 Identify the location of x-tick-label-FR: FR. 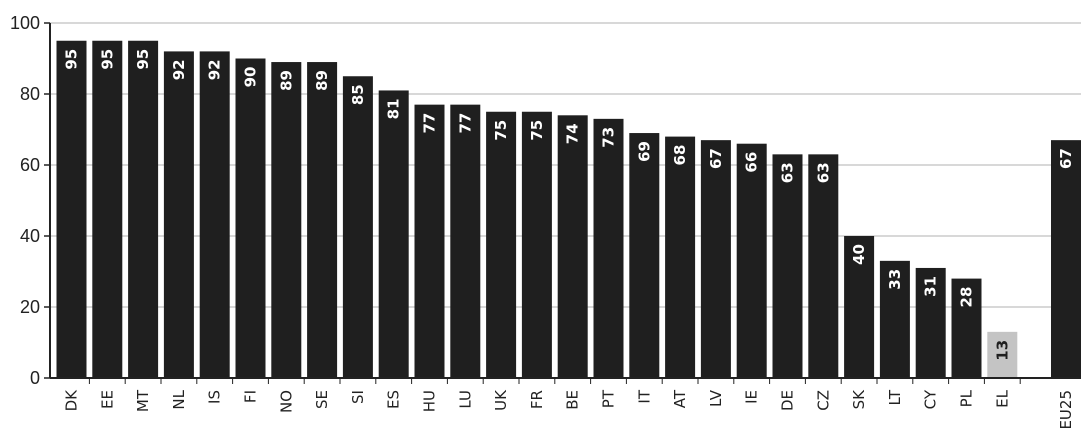
(537, 399).